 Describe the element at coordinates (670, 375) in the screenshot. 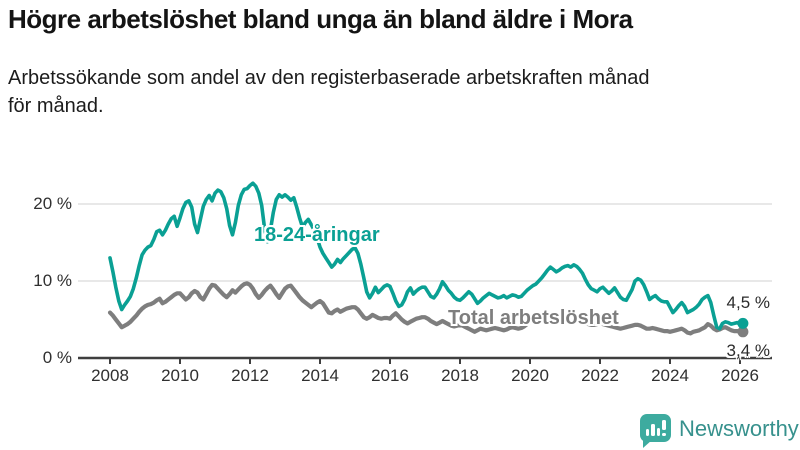

I see `x-axis-label-2024: 2024` at that location.